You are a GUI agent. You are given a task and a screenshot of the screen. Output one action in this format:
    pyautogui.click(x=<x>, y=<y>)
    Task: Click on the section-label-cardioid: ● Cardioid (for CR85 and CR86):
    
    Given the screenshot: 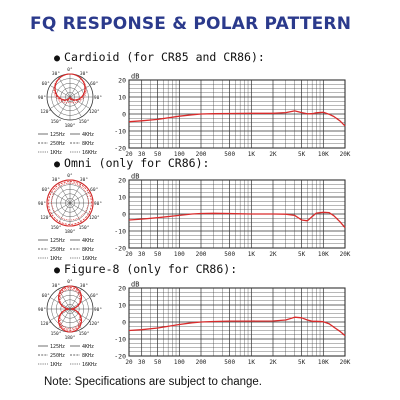 What is the action you would take?
    pyautogui.click(x=159, y=57)
    